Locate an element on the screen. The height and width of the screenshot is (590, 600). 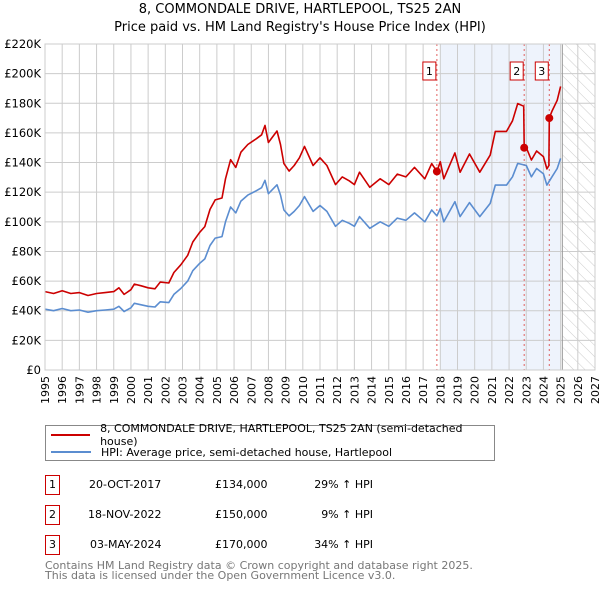
x-tick-label: 1999 is located at coordinates (114, 390).